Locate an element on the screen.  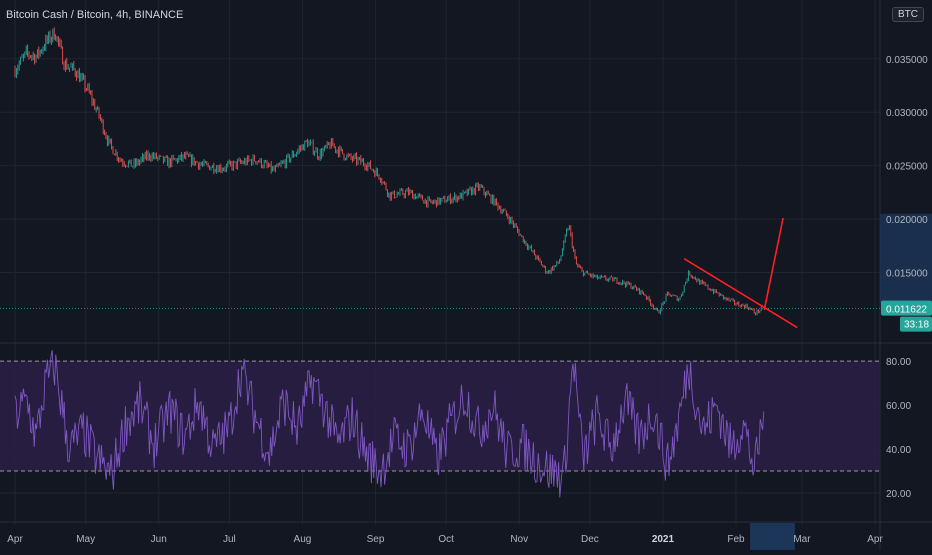
price-tick-label: 0.030000 is located at coordinates (907, 113).